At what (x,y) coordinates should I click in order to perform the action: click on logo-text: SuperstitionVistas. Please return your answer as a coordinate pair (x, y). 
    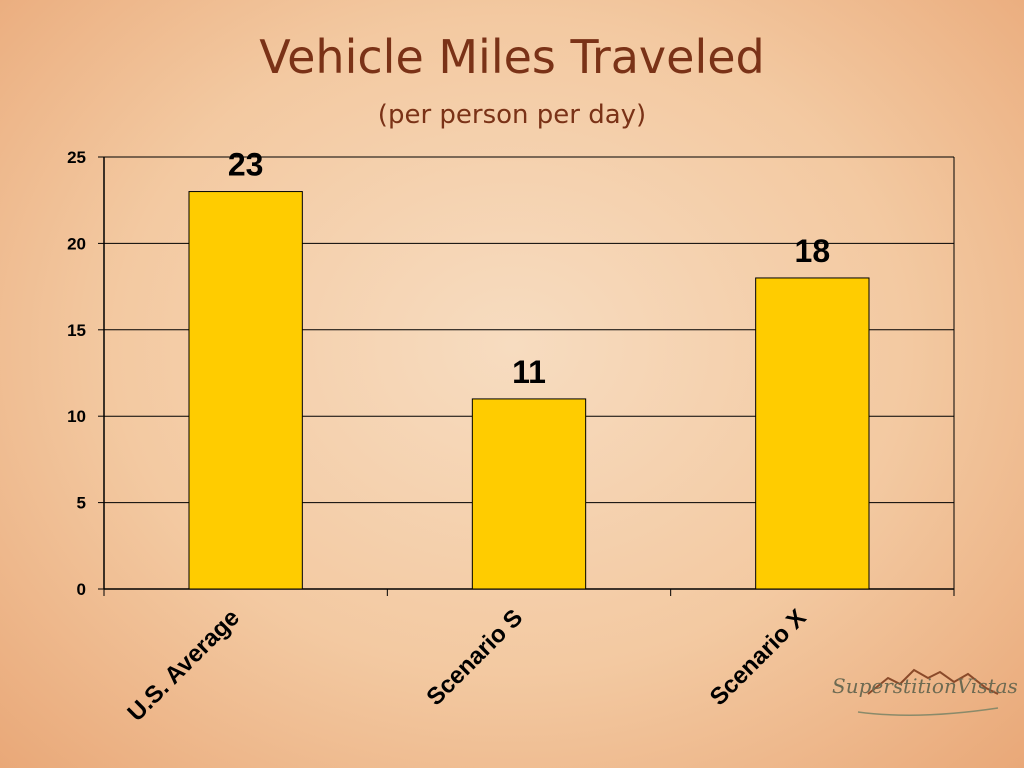
    Looking at the image, I should click on (925, 686).